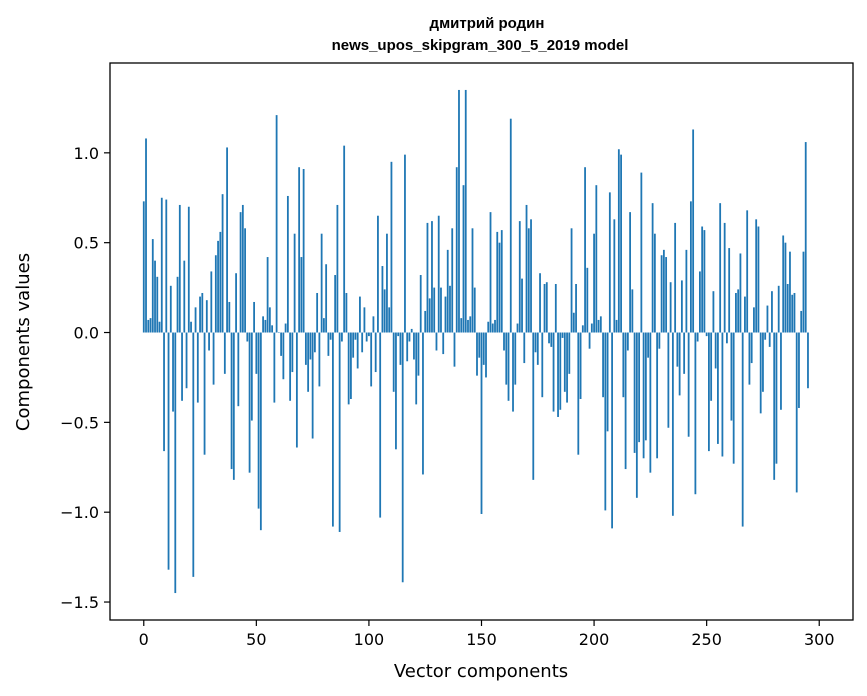  What do you see at coordinates (79, 422) in the screenshot?
I see `y-tick-label: −0.5` at bounding box center [79, 422].